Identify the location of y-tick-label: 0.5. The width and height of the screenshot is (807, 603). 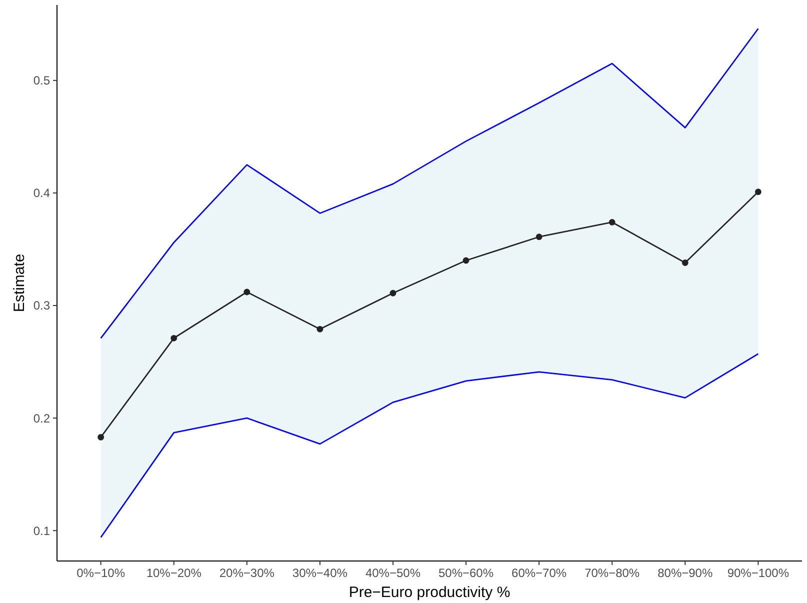
(41, 81).